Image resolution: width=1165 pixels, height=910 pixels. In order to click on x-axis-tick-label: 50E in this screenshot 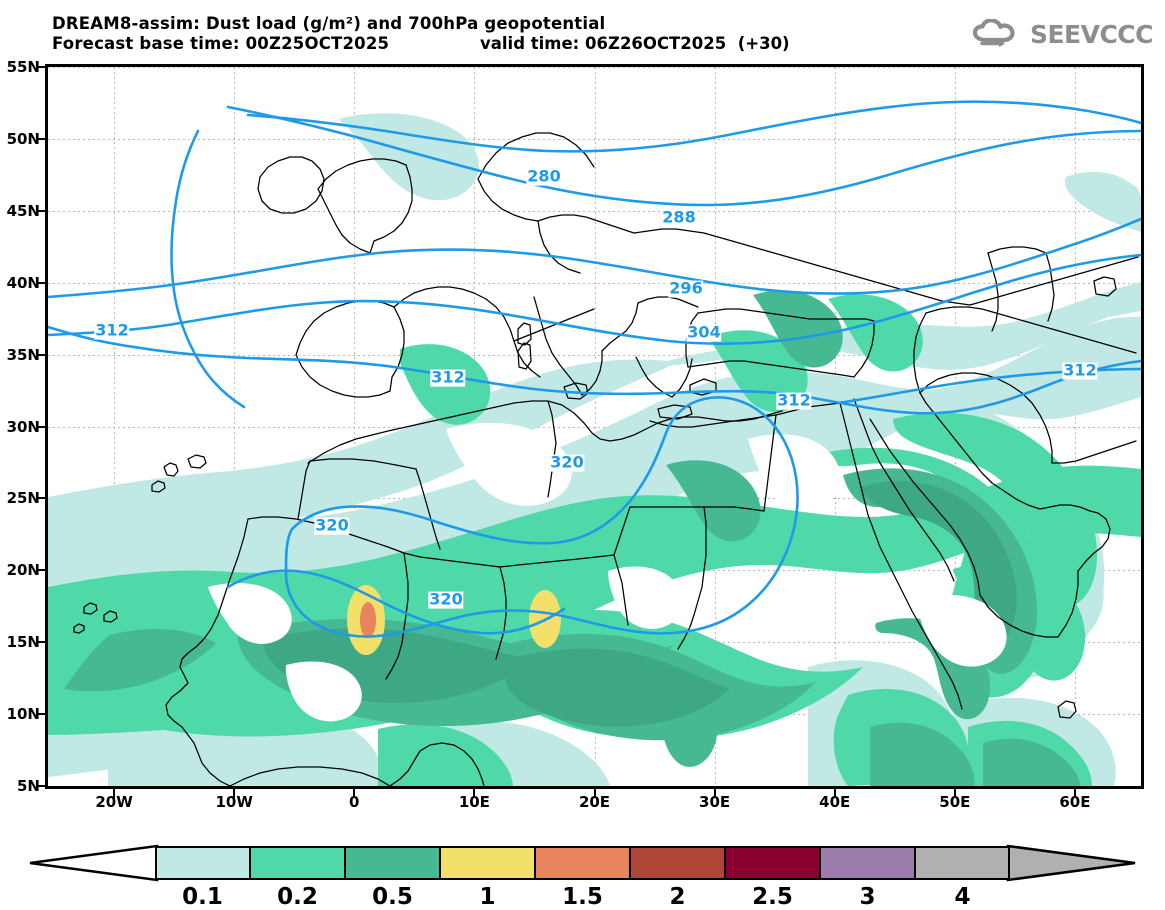, I will do `click(955, 802)`.